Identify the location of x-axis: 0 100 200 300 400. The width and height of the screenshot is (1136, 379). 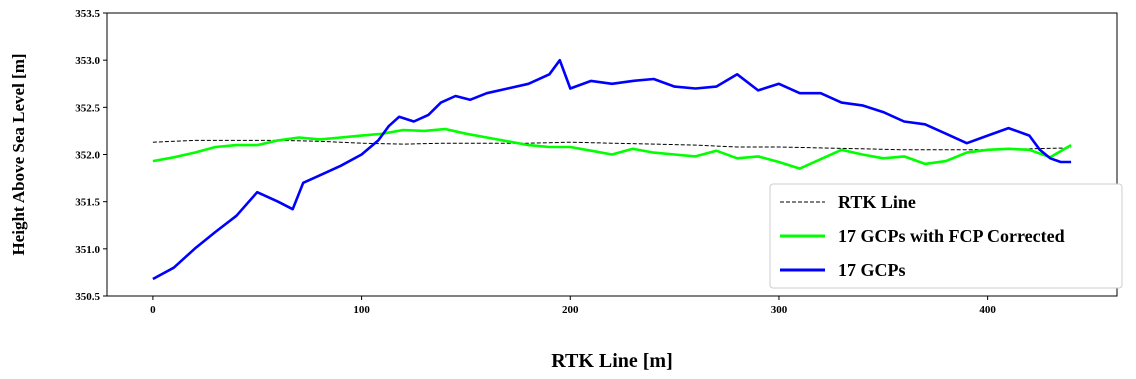
(573, 306).